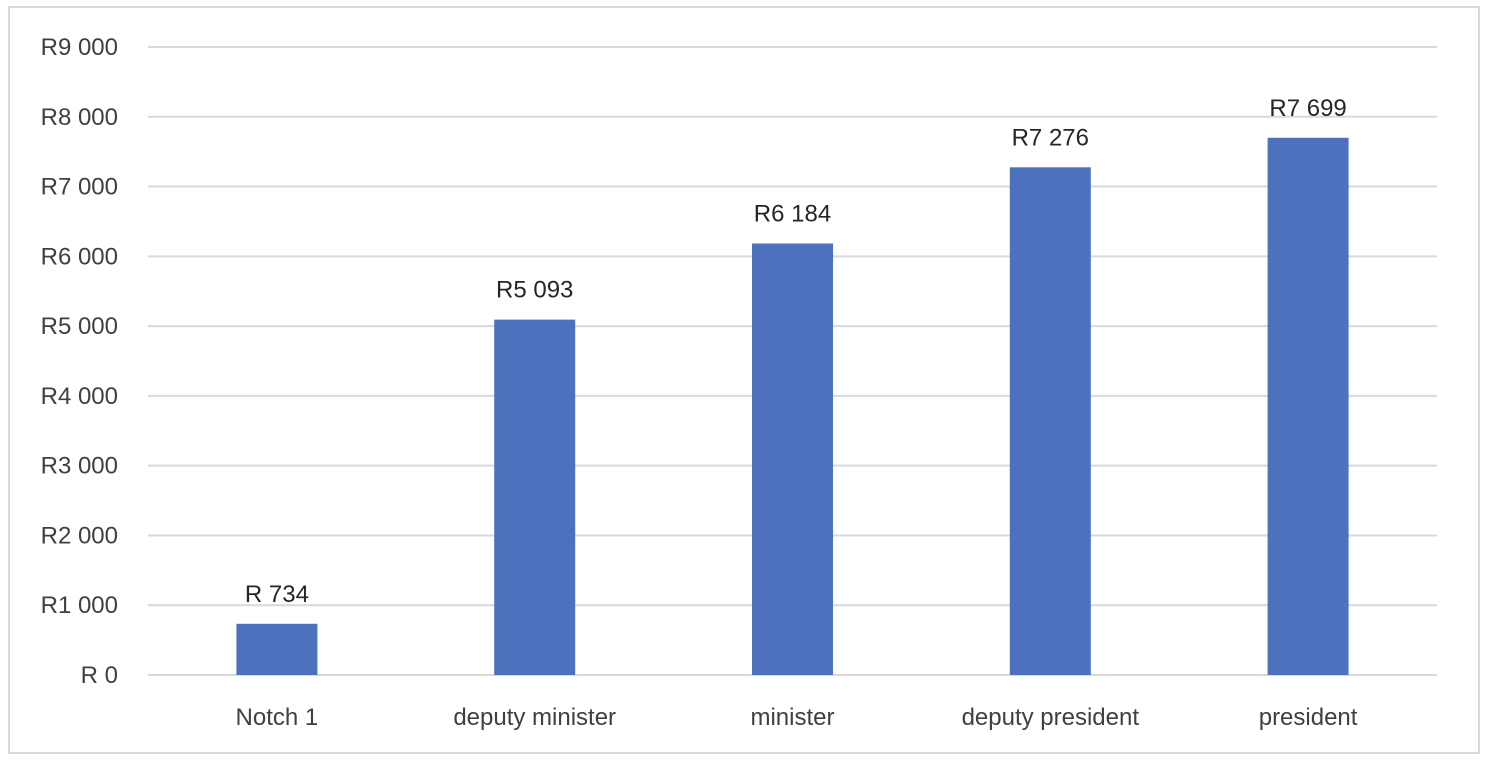 The image size is (1490, 766). Describe the element at coordinates (1050, 137) in the screenshot. I see `bar-value-label: R7 276` at that location.